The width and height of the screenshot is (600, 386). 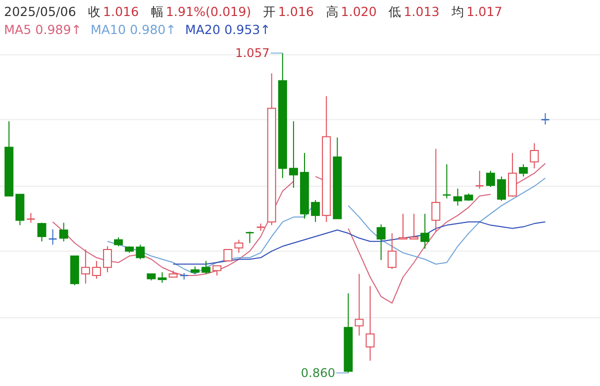 I want to click on annotation: 1.057, so click(x=252, y=53).